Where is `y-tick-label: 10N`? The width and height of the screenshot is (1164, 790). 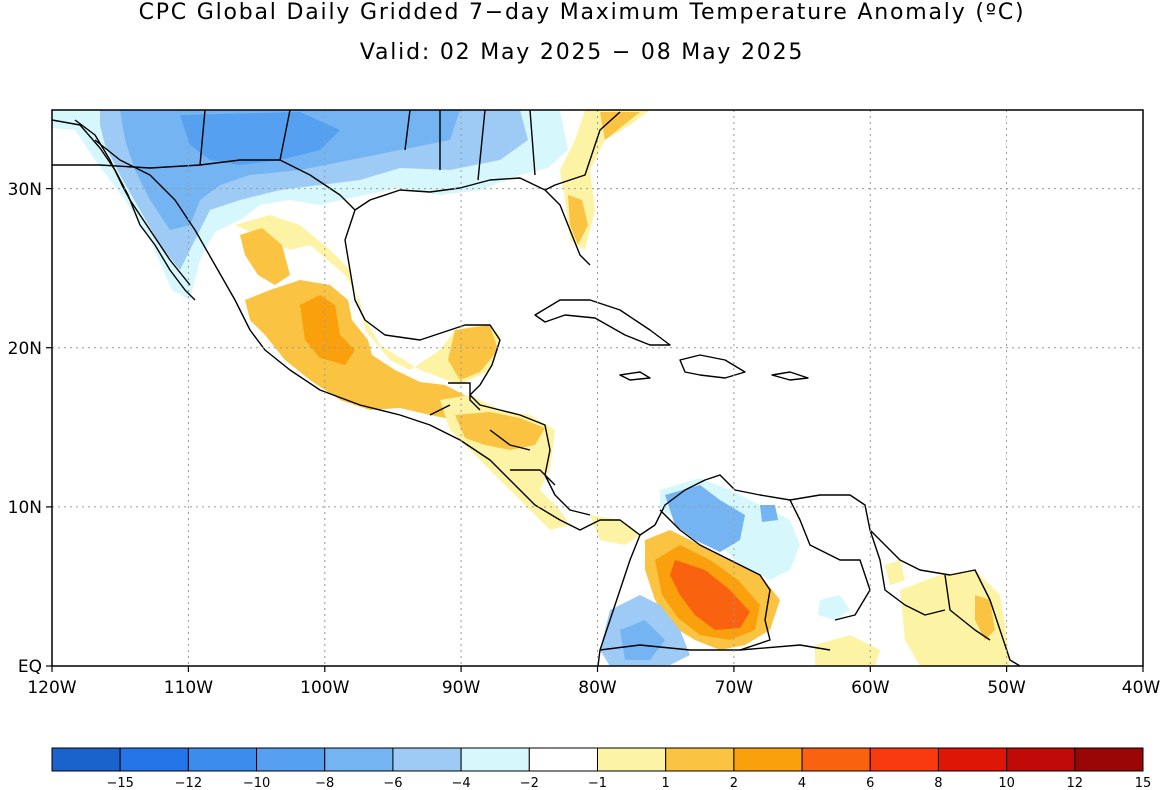 y-tick-label: 10N is located at coordinates (25, 508).